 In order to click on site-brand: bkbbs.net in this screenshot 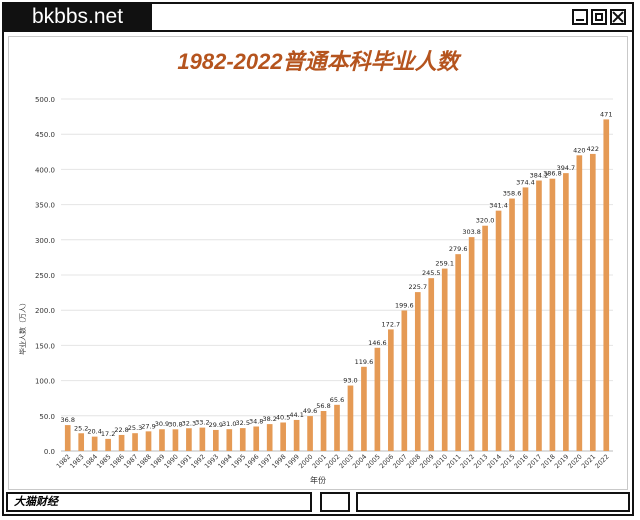, I will do `click(77, 17)`.